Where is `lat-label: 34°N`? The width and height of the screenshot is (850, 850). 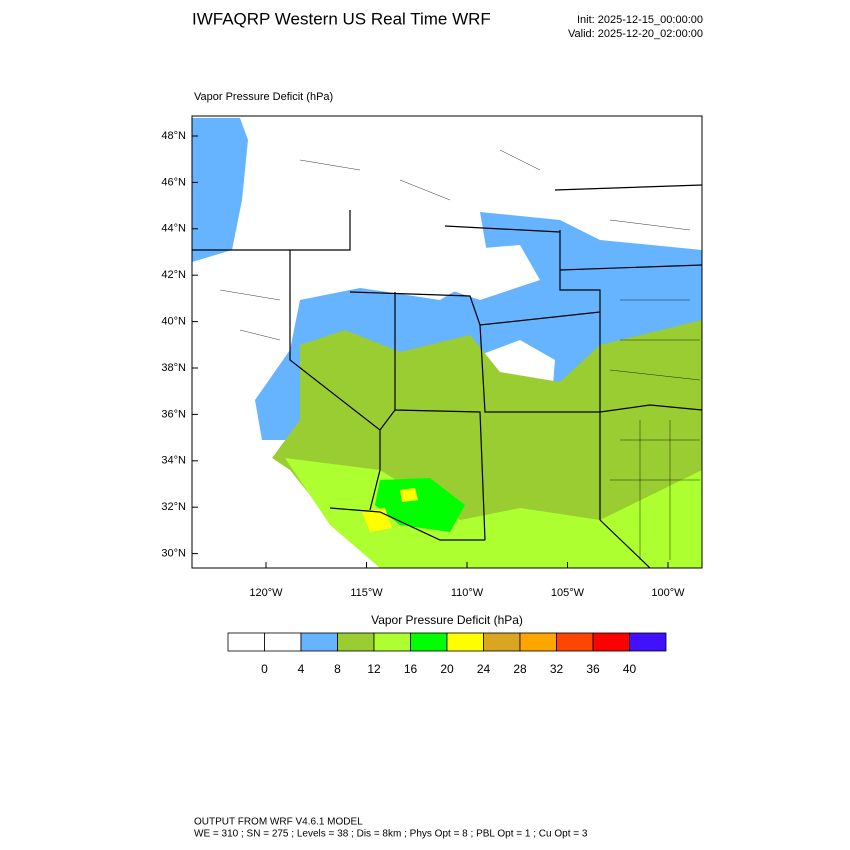
lat-label: 34°N is located at coordinates (173, 461).